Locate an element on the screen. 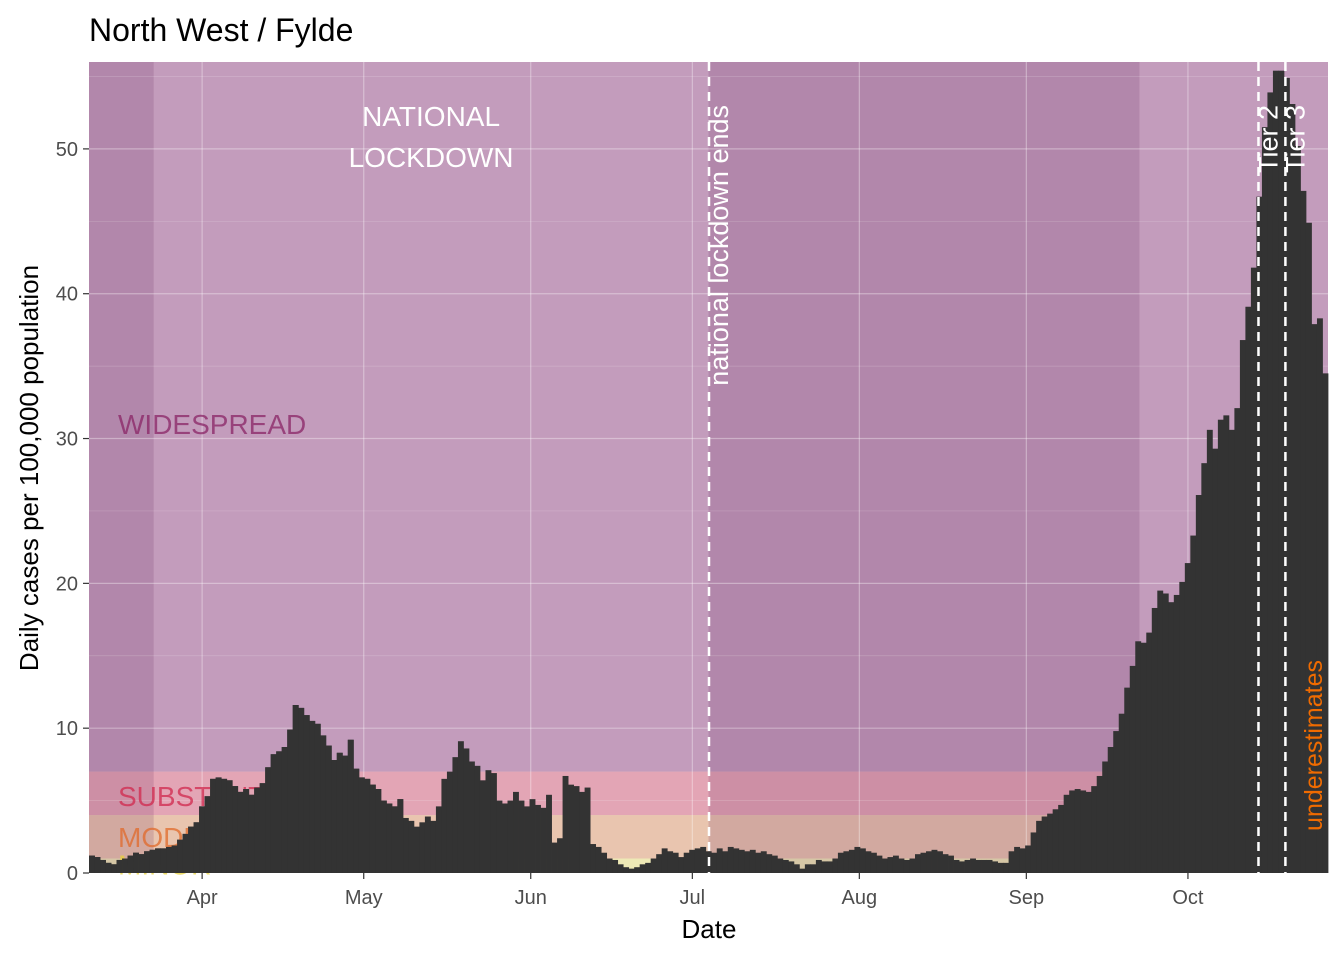 The height and width of the screenshot is (960, 1344). y-tick-label: 40 is located at coordinates (67, 295).